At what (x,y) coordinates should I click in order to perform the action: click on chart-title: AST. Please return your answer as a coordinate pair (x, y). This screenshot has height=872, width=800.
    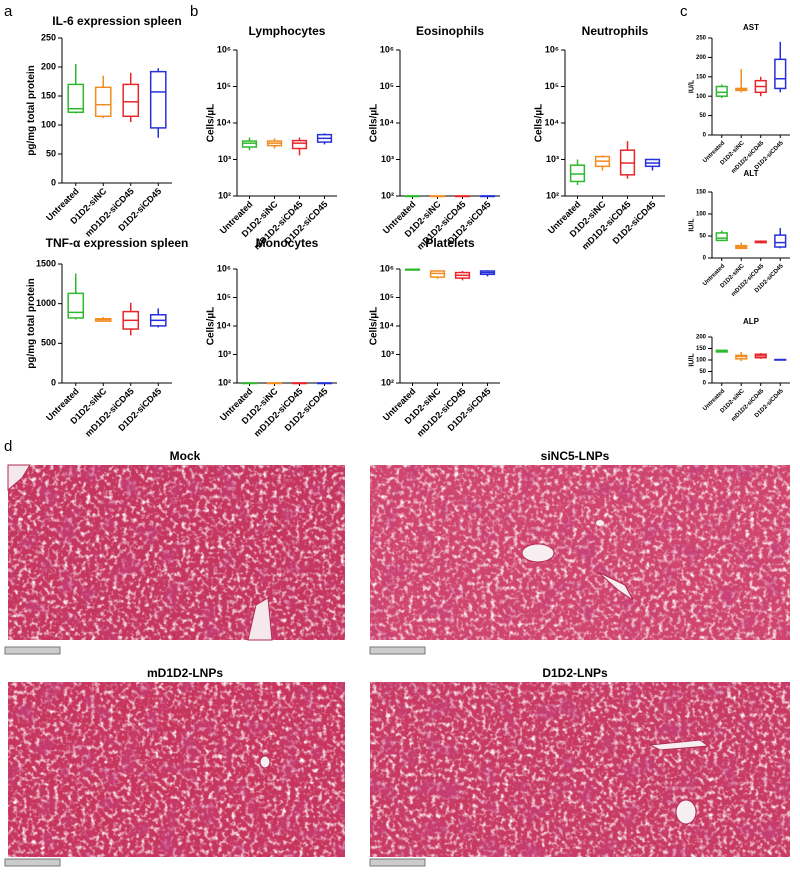
    Looking at the image, I should click on (751, 27).